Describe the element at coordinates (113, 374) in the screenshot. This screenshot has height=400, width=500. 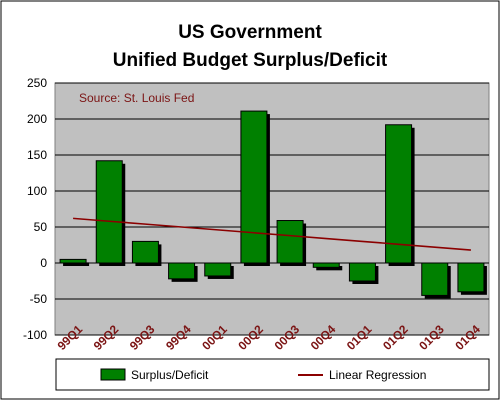
I see `legend-surplus-swatch` at that location.